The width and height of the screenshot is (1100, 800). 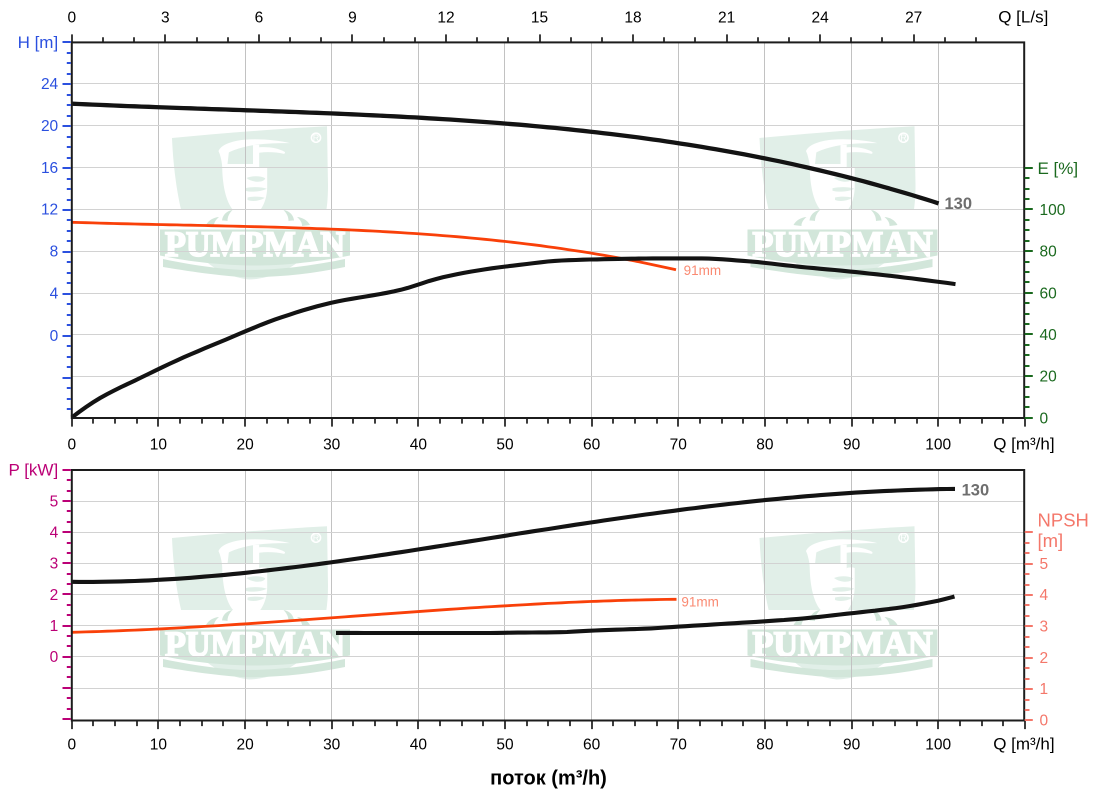 What do you see at coordinates (1063, 520) in the screenshot?
I see `svg-text: NPSH` at bounding box center [1063, 520].